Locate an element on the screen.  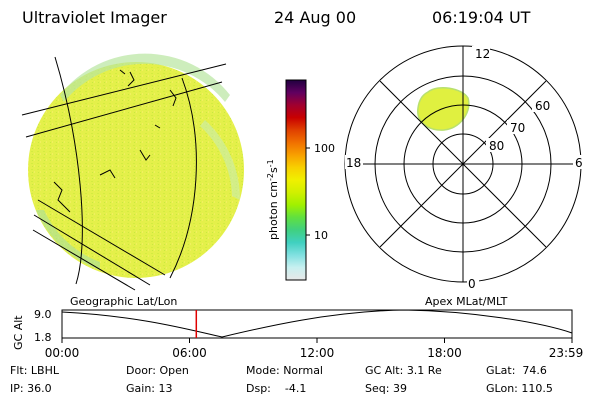
unit-sup1: -2 is located at coordinates (270, 177).